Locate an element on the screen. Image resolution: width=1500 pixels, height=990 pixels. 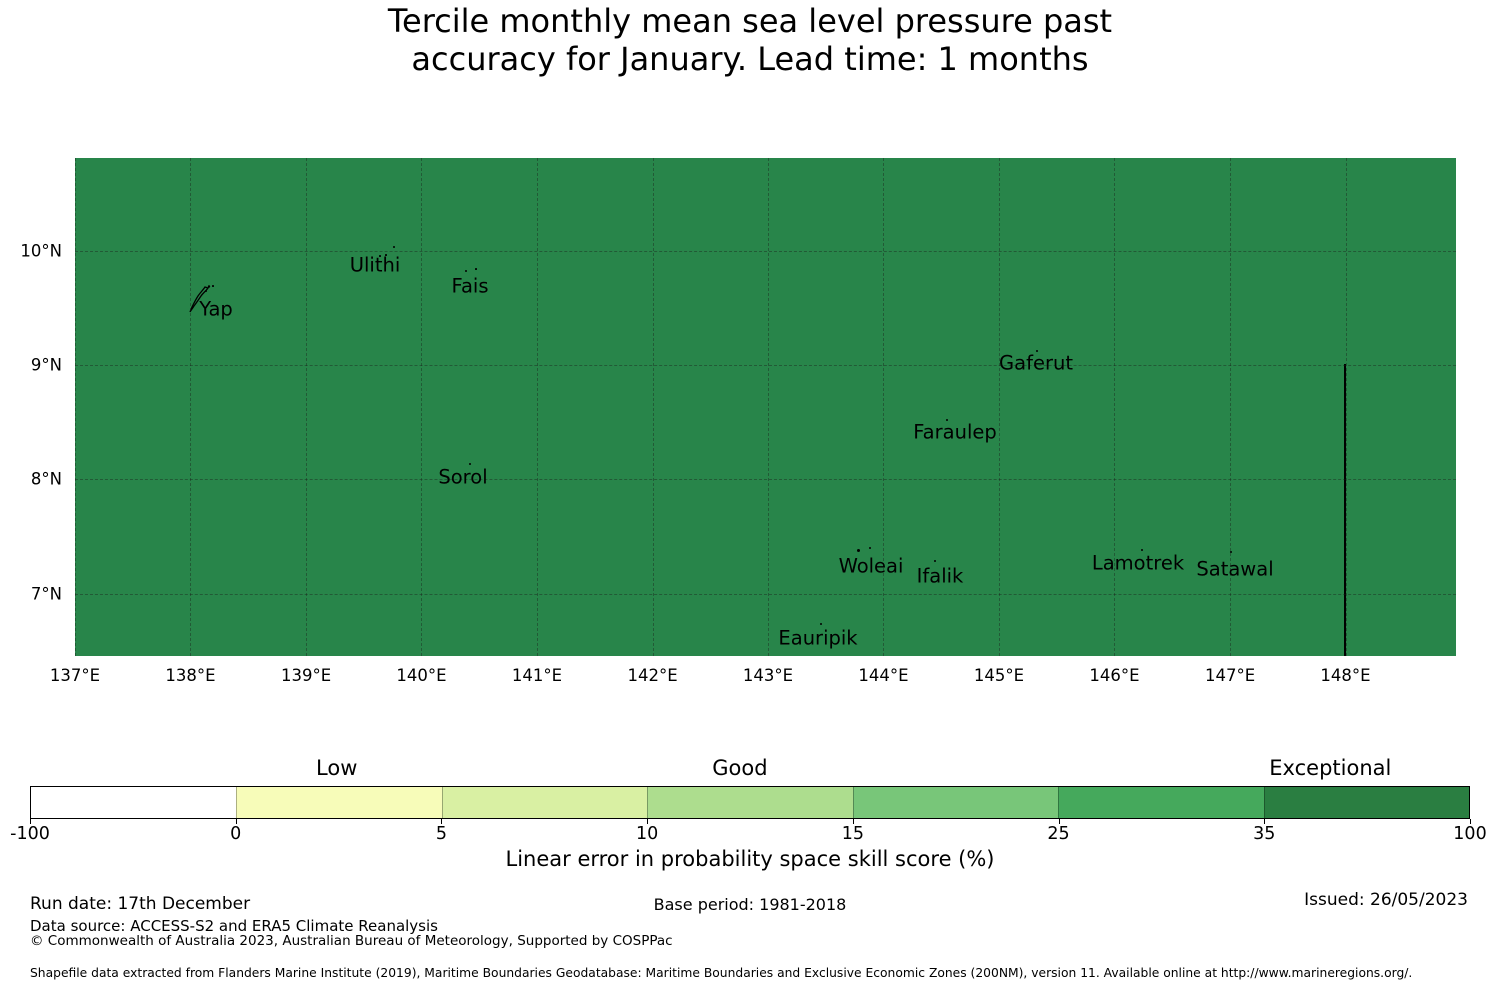
island-label: Satawal is located at coordinates (1235, 569).